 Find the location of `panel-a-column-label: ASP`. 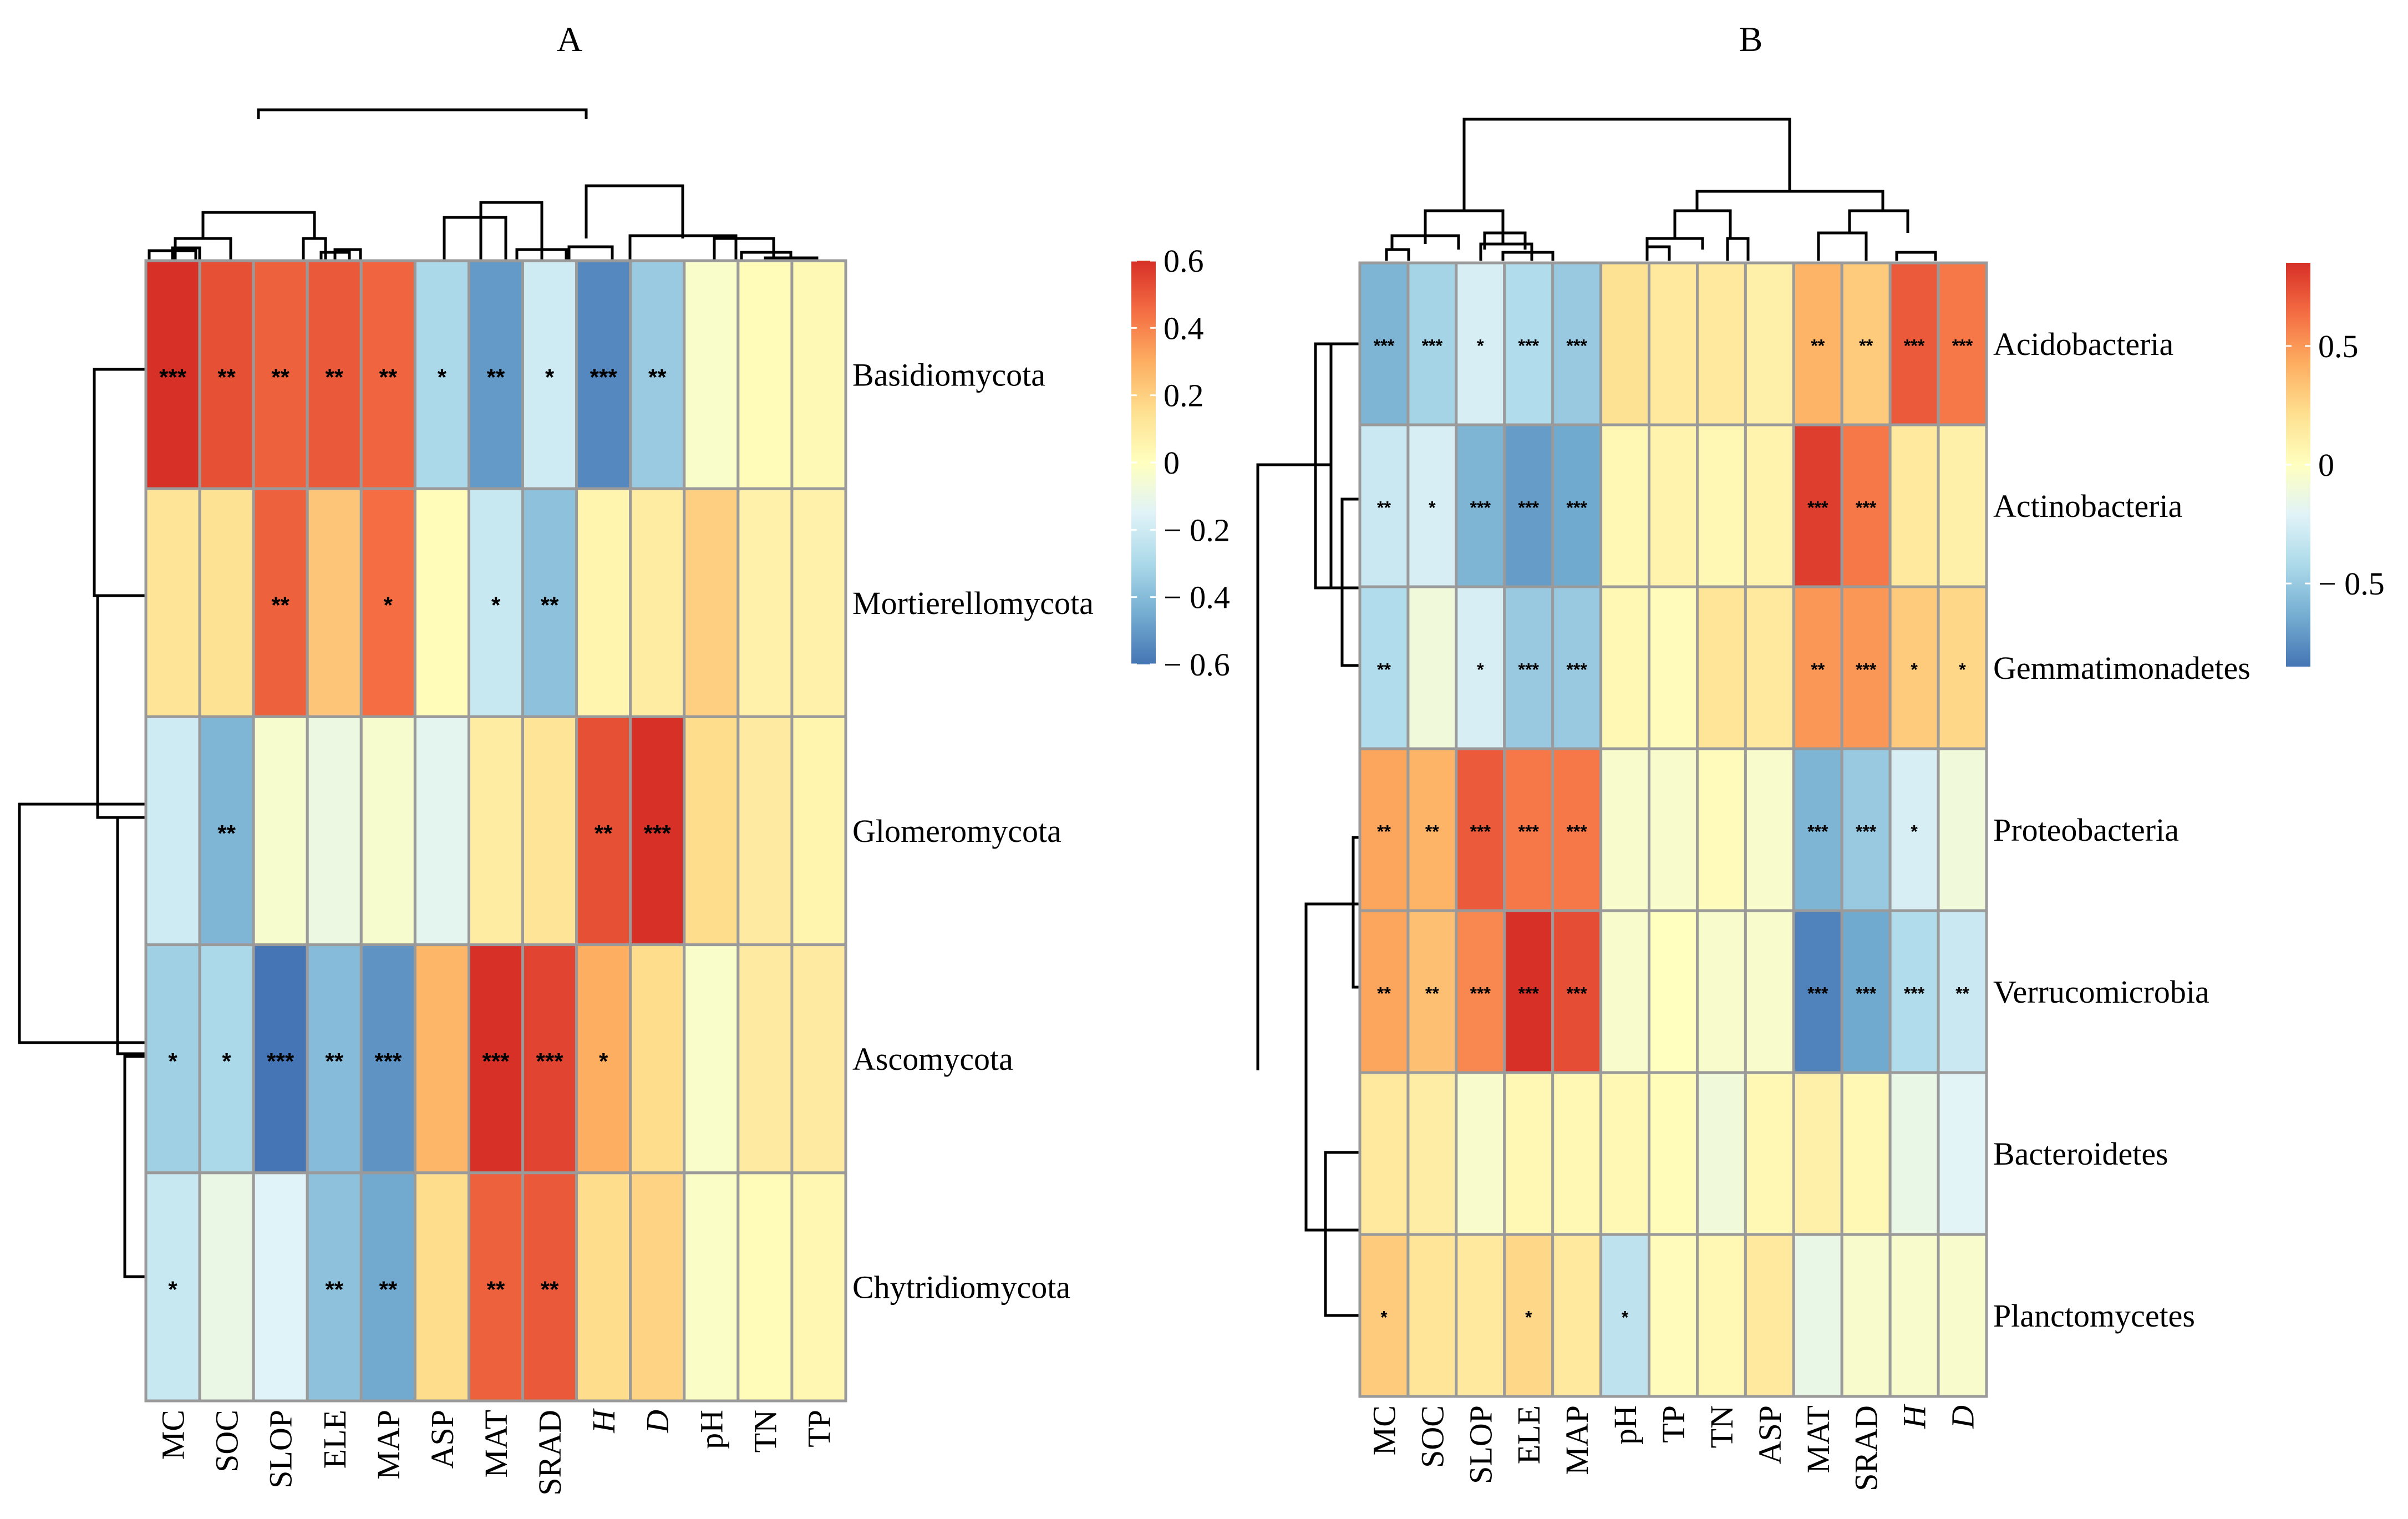

panel-a-column-label: ASP is located at coordinates (442, 1439).